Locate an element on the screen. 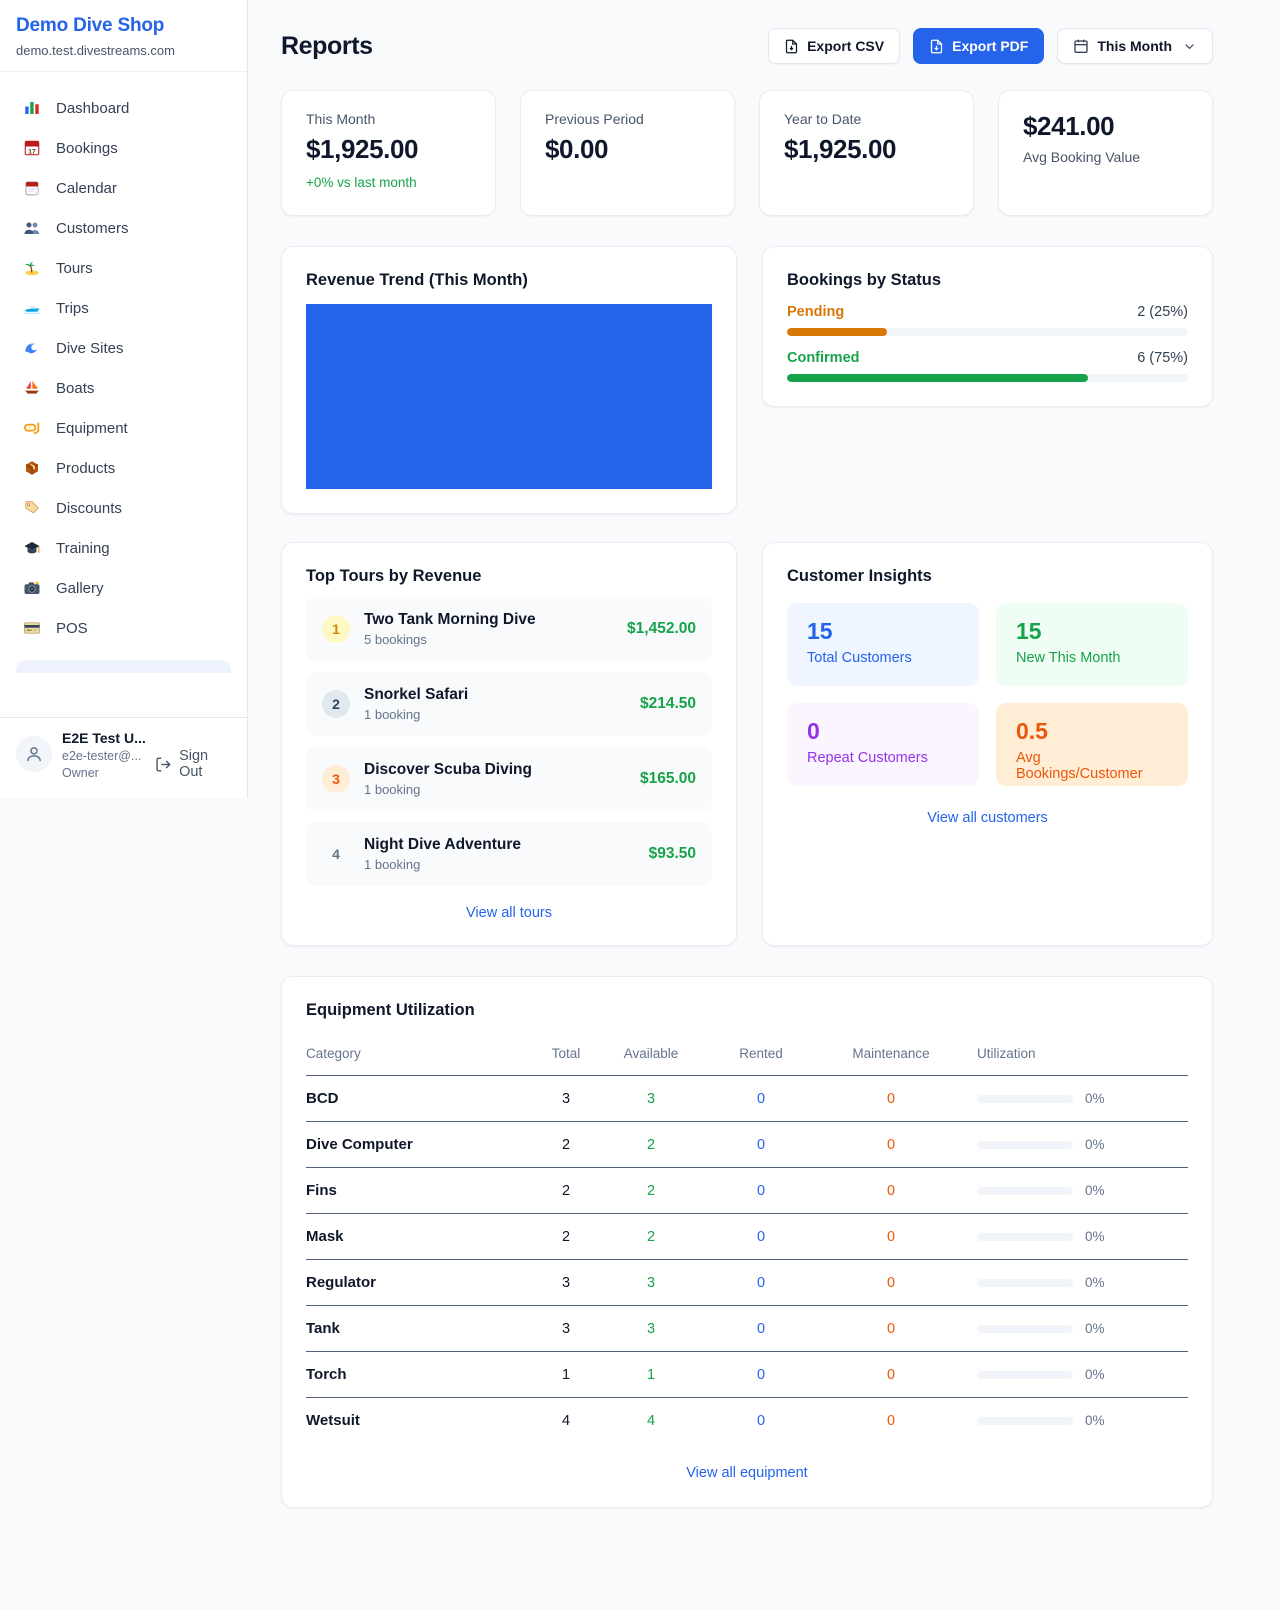 This screenshot has width=1280, height=1610. utilization-bar is located at coordinates (1025, 1374).